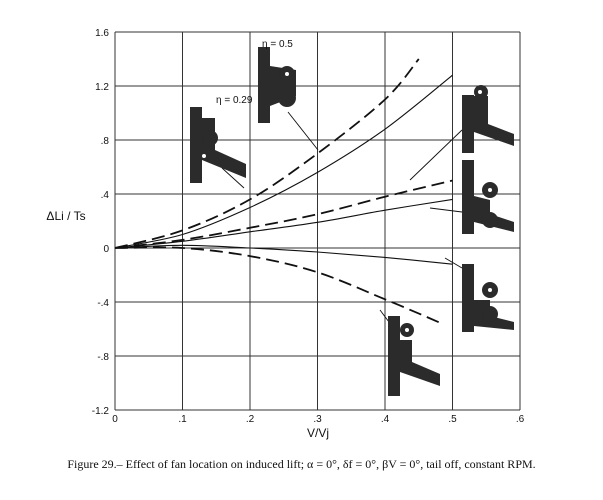  Describe the element at coordinates (488, 298) in the screenshot. I see `silhouette-right-lower` at that location.